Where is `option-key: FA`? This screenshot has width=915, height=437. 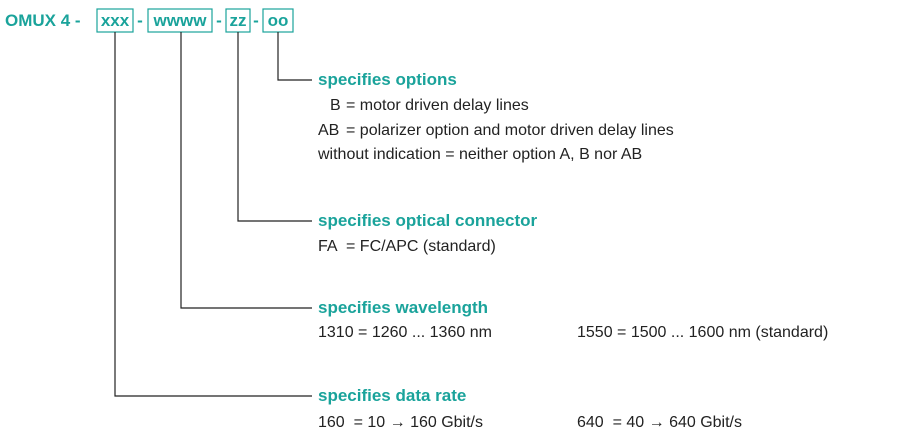 option-key: FA is located at coordinates (328, 246).